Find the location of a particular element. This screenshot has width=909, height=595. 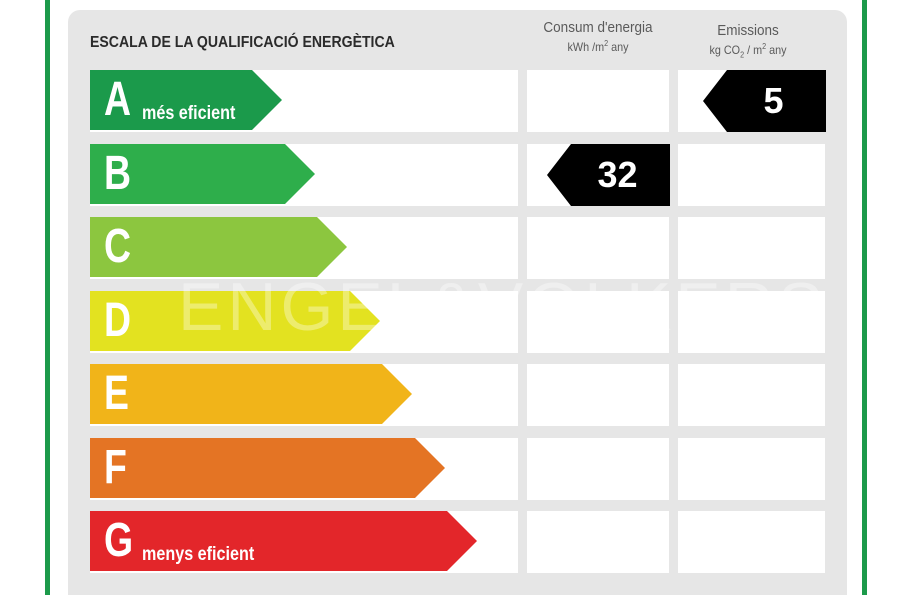

energy-class-bar-d: D is located at coordinates (235, 321).